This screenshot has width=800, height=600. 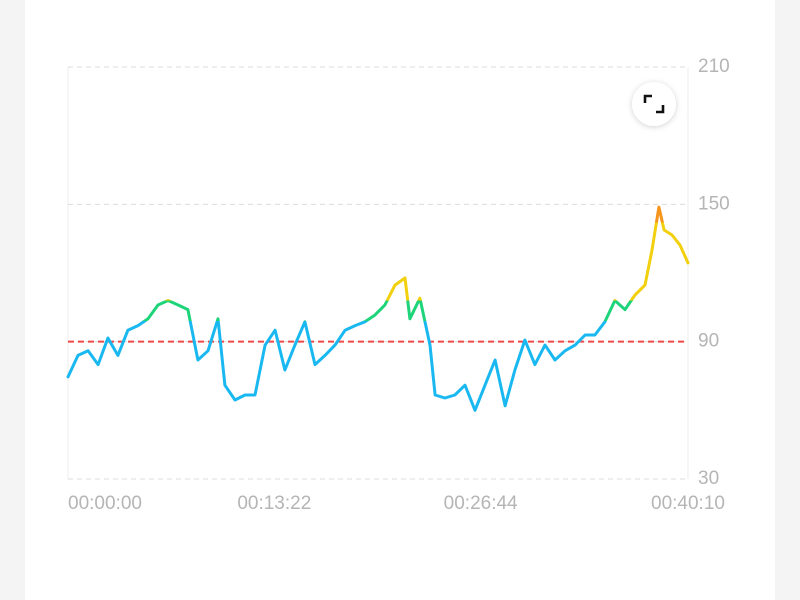 What do you see at coordinates (274, 503) in the screenshot?
I see `x-tick-label: 00:13:22` at bounding box center [274, 503].